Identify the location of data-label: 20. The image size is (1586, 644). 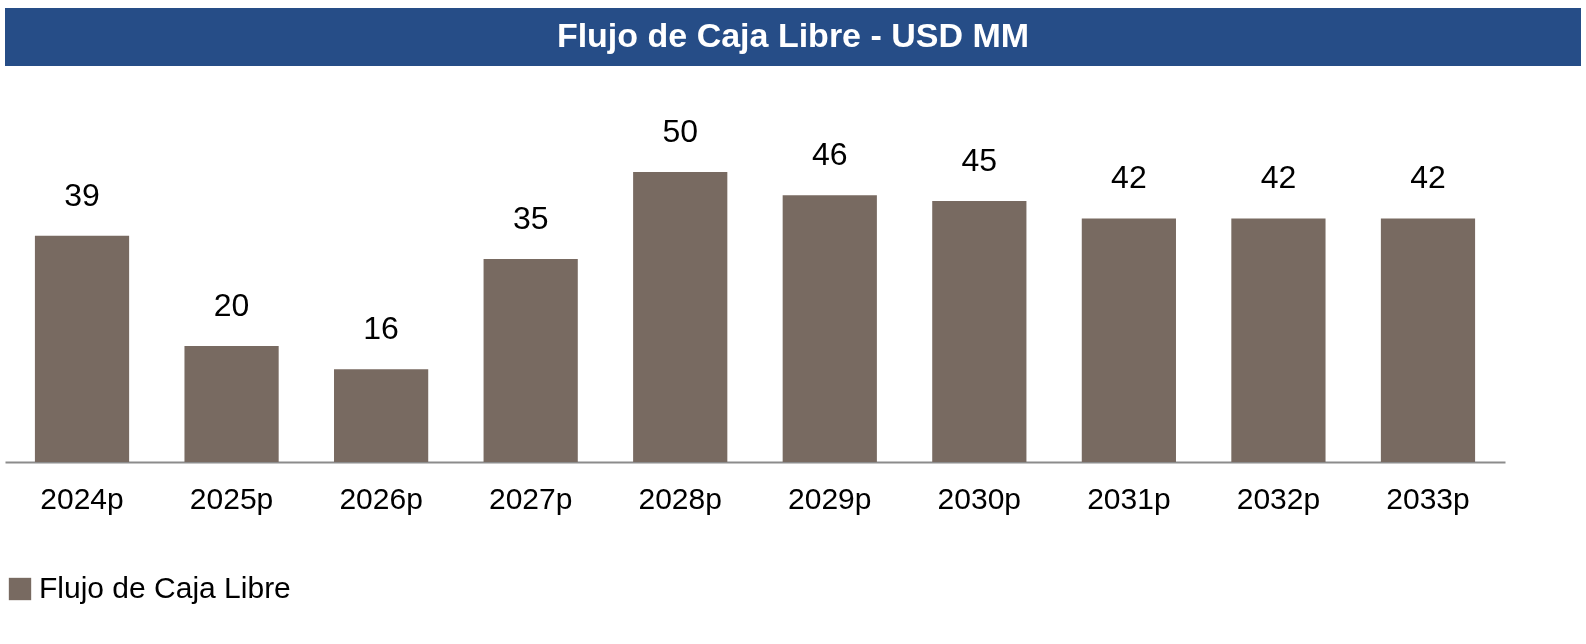
(231, 305).